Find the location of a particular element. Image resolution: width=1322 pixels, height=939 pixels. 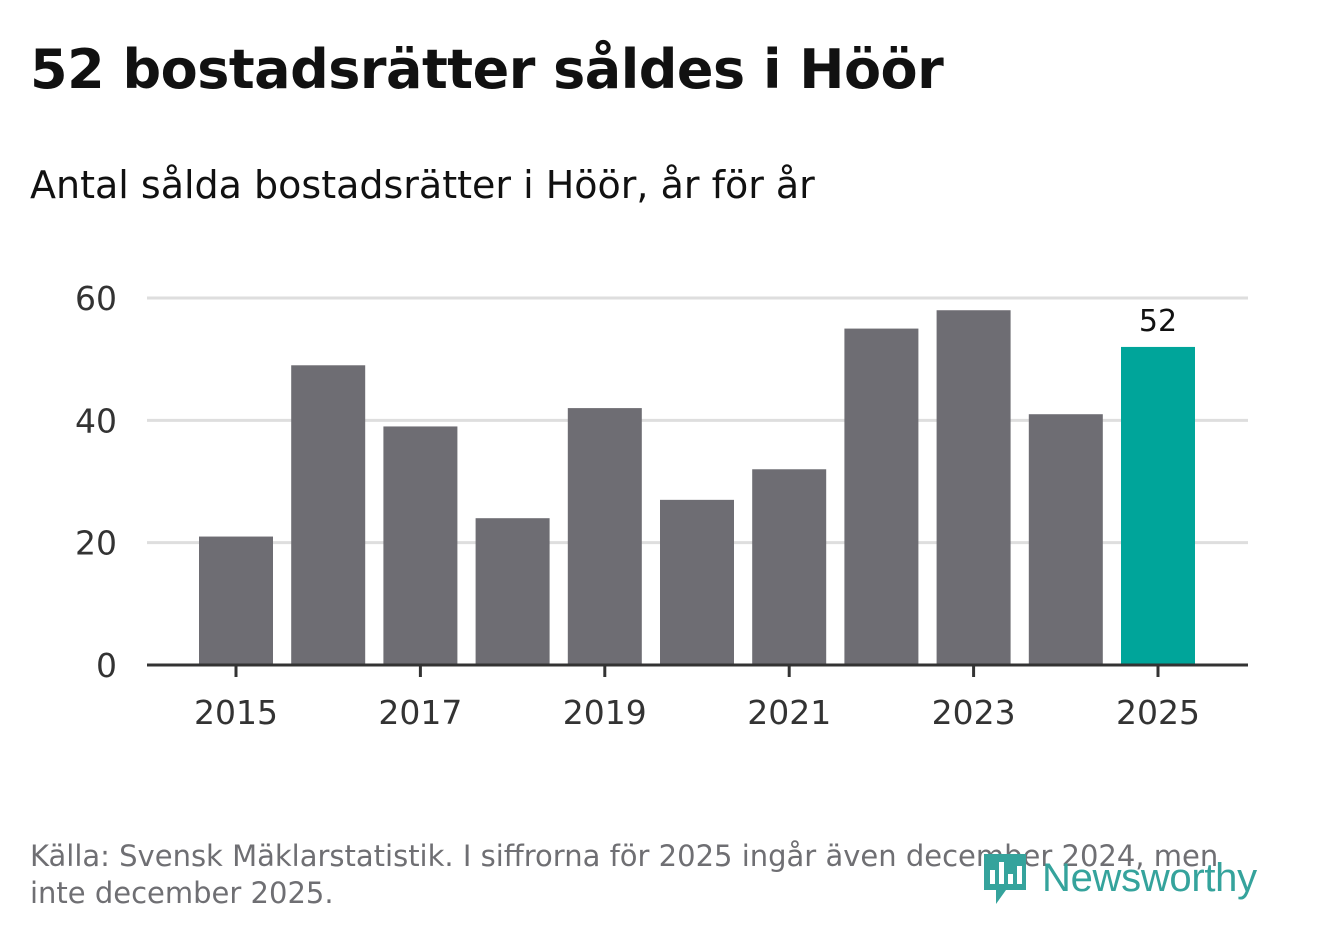

y-tick-label: 20 is located at coordinates (96, 543).